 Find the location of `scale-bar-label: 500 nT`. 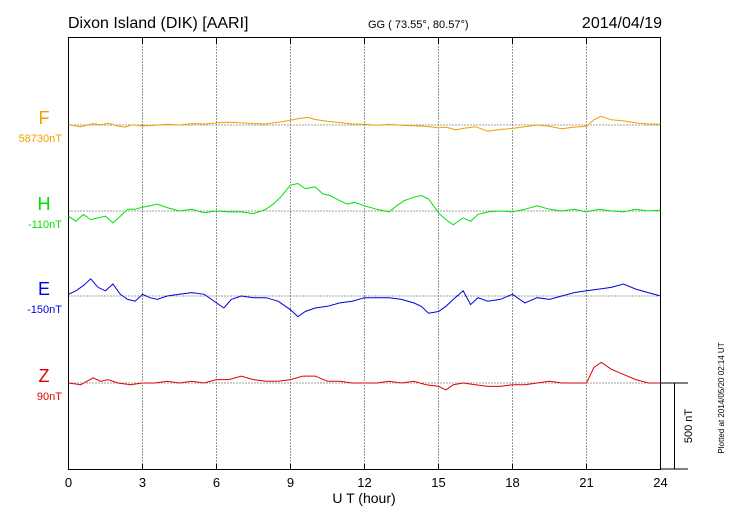

scale-bar-label: 500 nT is located at coordinates (689, 426).